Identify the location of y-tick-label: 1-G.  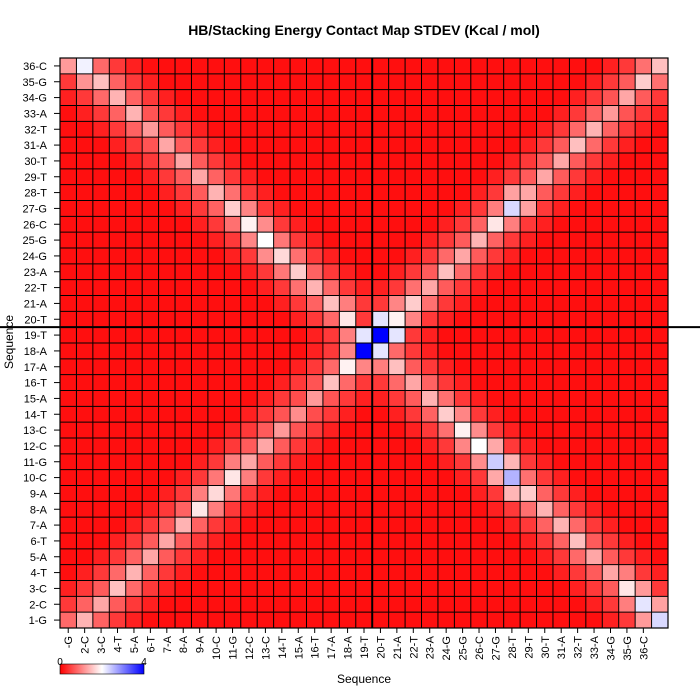
(38, 621).